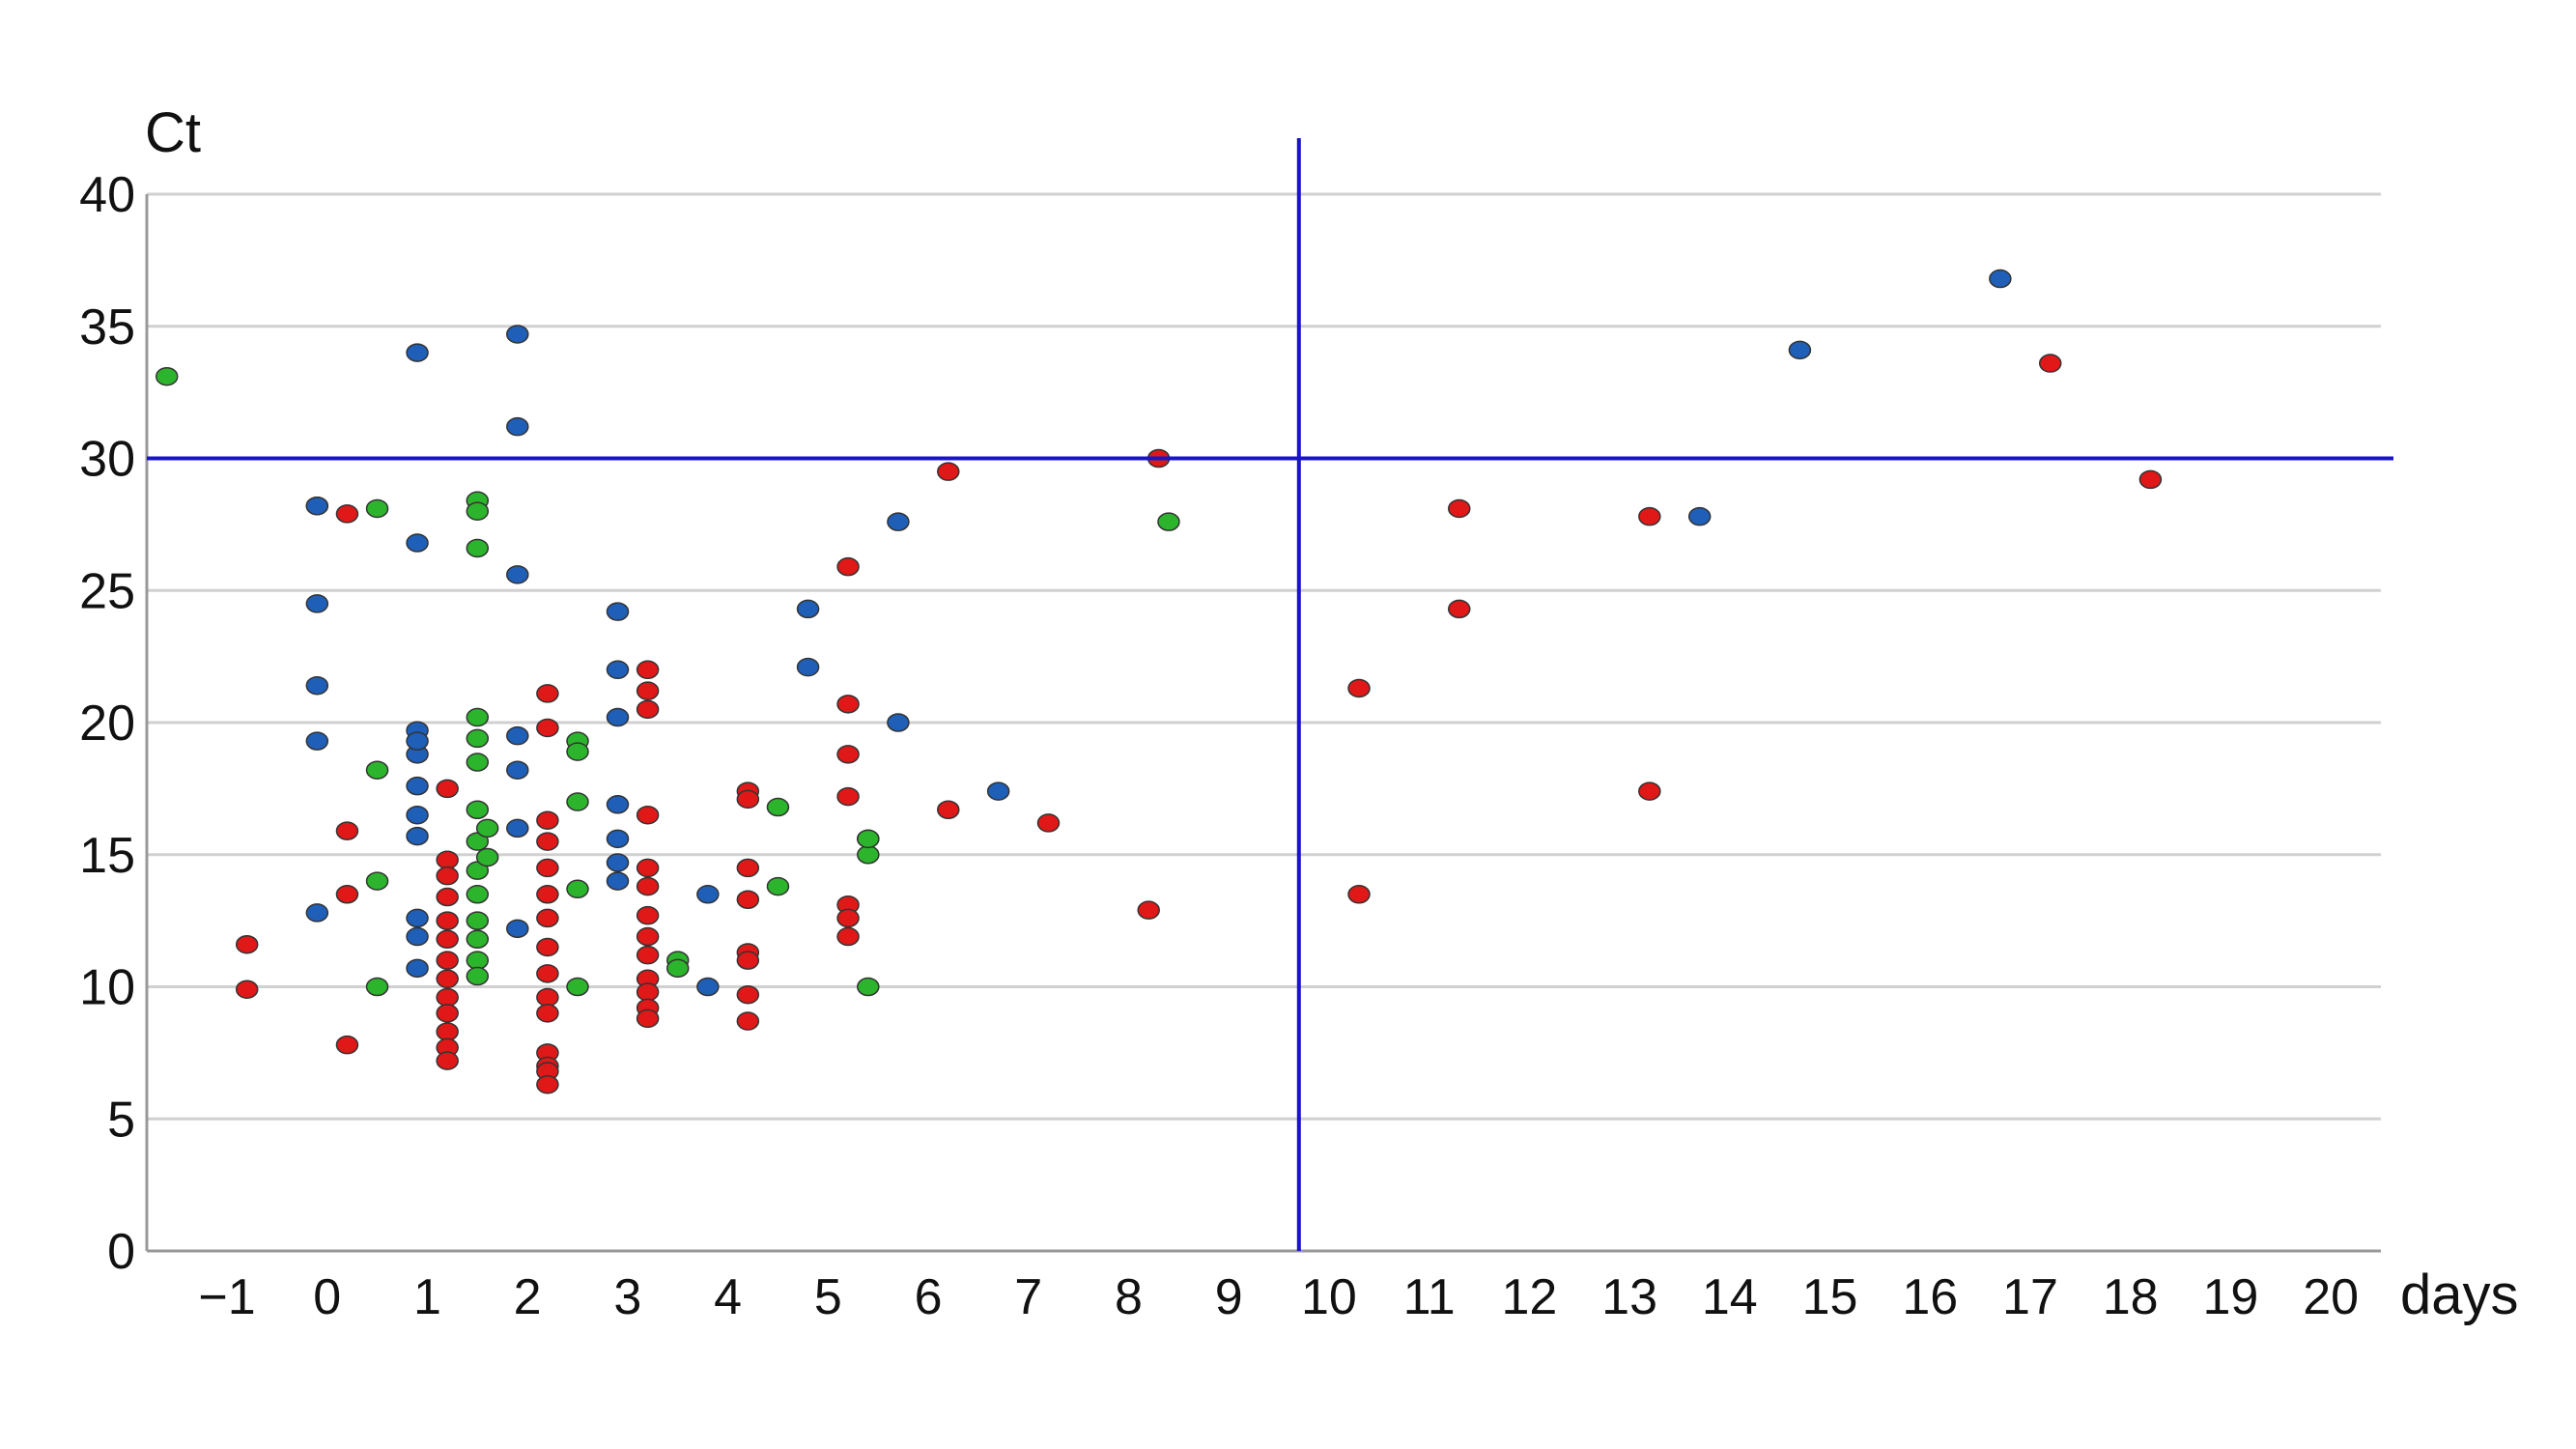 This screenshot has height=1449, width=2576. What do you see at coordinates (2230, 1297) in the screenshot?
I see `x-tick-label: 19` at bounding box center [2230, 1297].